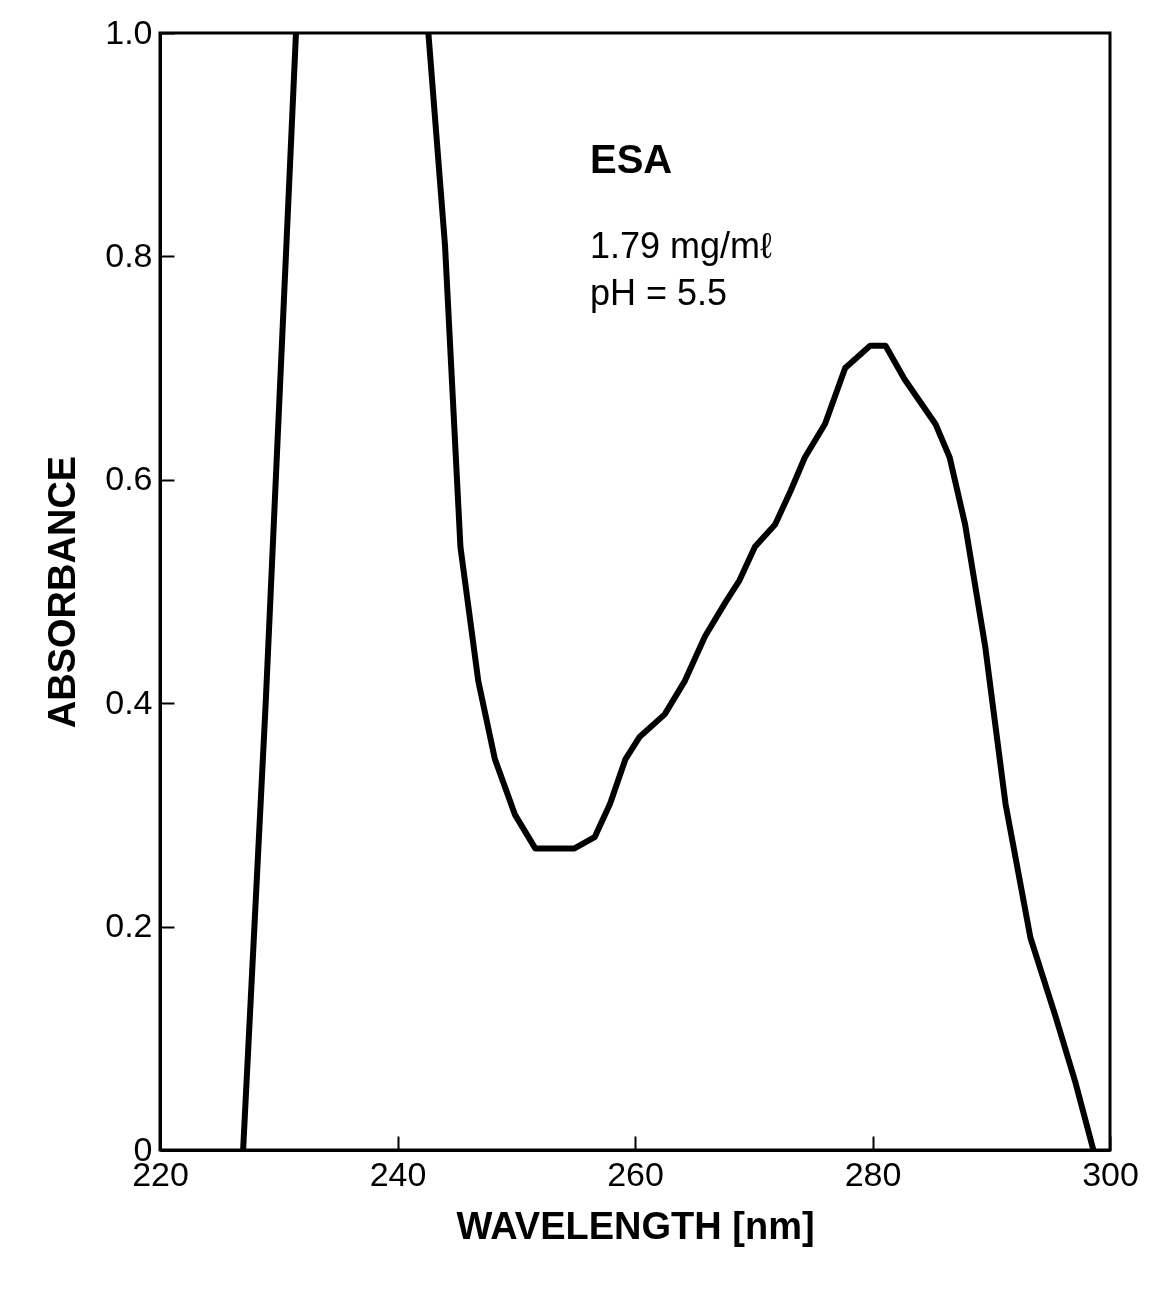  Describe the element at coordinates (129, 478) in the screenshot. I see `y-tick-label: 0.6` at that location.